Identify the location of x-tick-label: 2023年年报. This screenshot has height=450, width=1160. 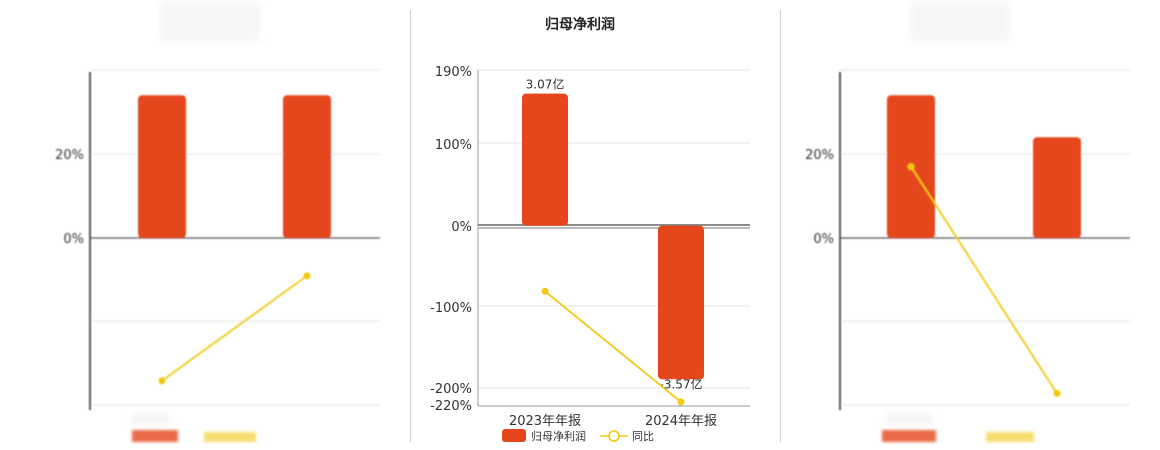
(545, 421).